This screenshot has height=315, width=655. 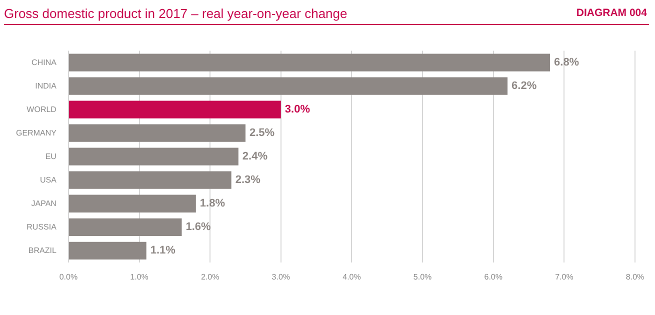 I want to click on x-tick-label: 5.0%, so click(x=422, y=277).